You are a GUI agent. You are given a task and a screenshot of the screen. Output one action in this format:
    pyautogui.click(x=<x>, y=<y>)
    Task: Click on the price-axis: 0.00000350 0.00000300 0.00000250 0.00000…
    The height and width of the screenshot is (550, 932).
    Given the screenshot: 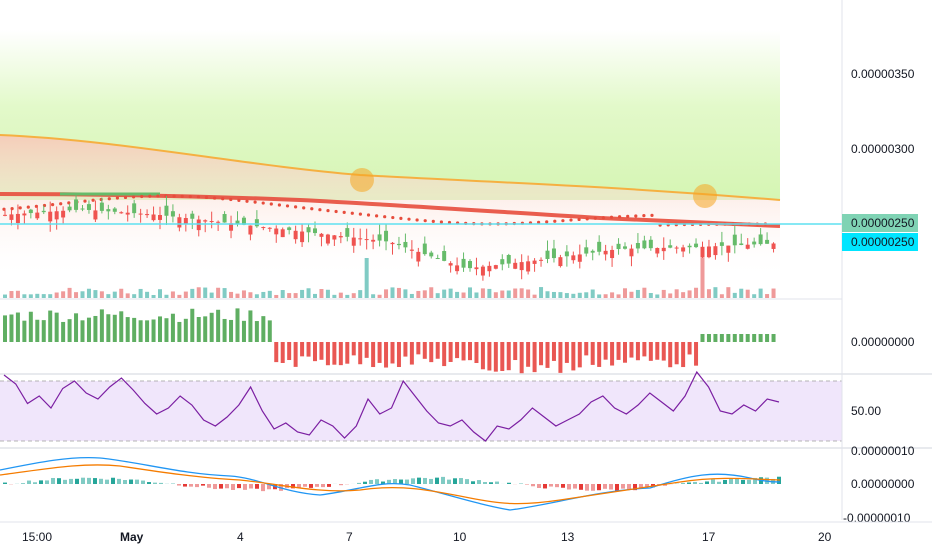 What is the action you would take?
    pyautogui.click(x=880, y=296)
    